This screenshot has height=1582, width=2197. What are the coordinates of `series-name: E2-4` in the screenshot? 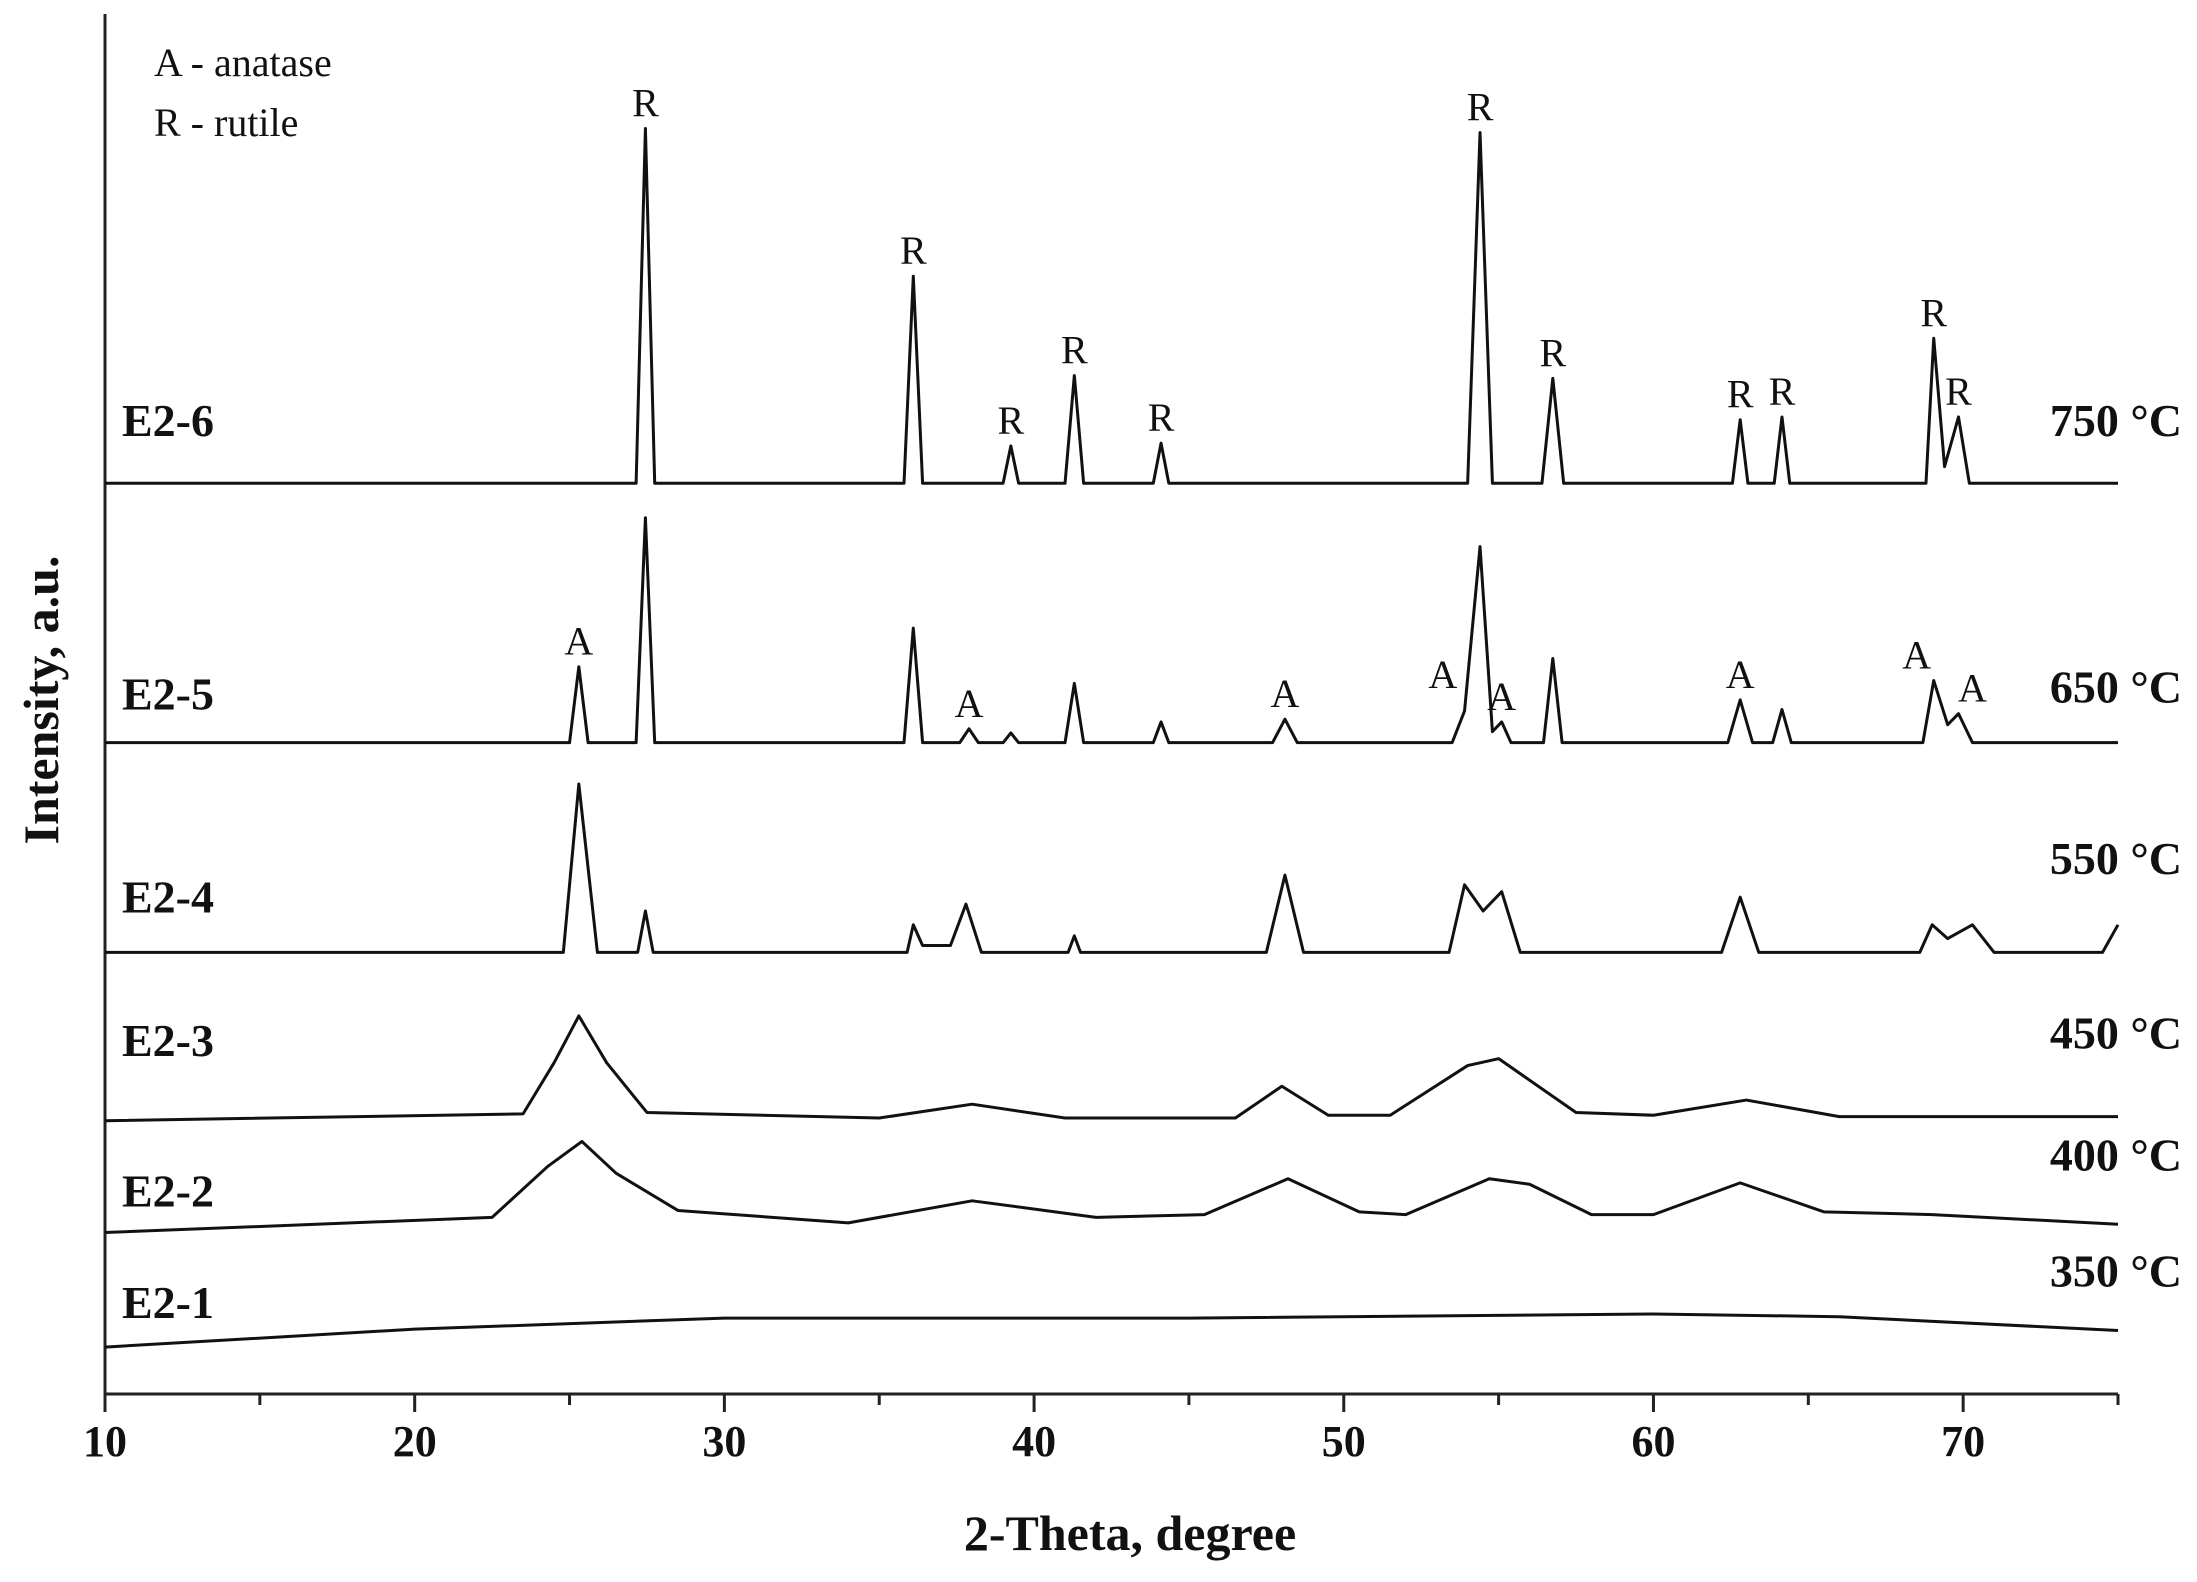 It's located at (168, 896).